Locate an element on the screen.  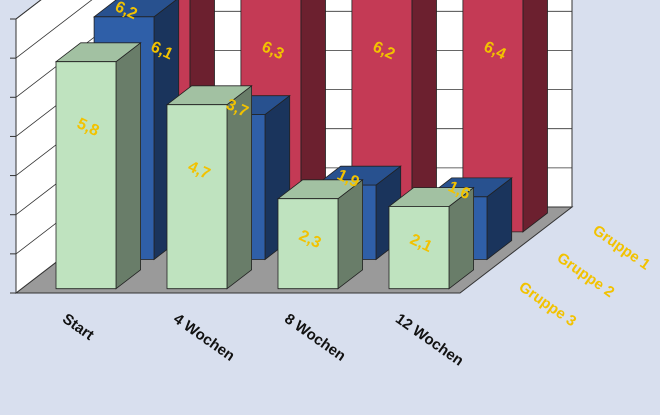
series-label: Gruppe 2 is located at coordinates (586, 275).